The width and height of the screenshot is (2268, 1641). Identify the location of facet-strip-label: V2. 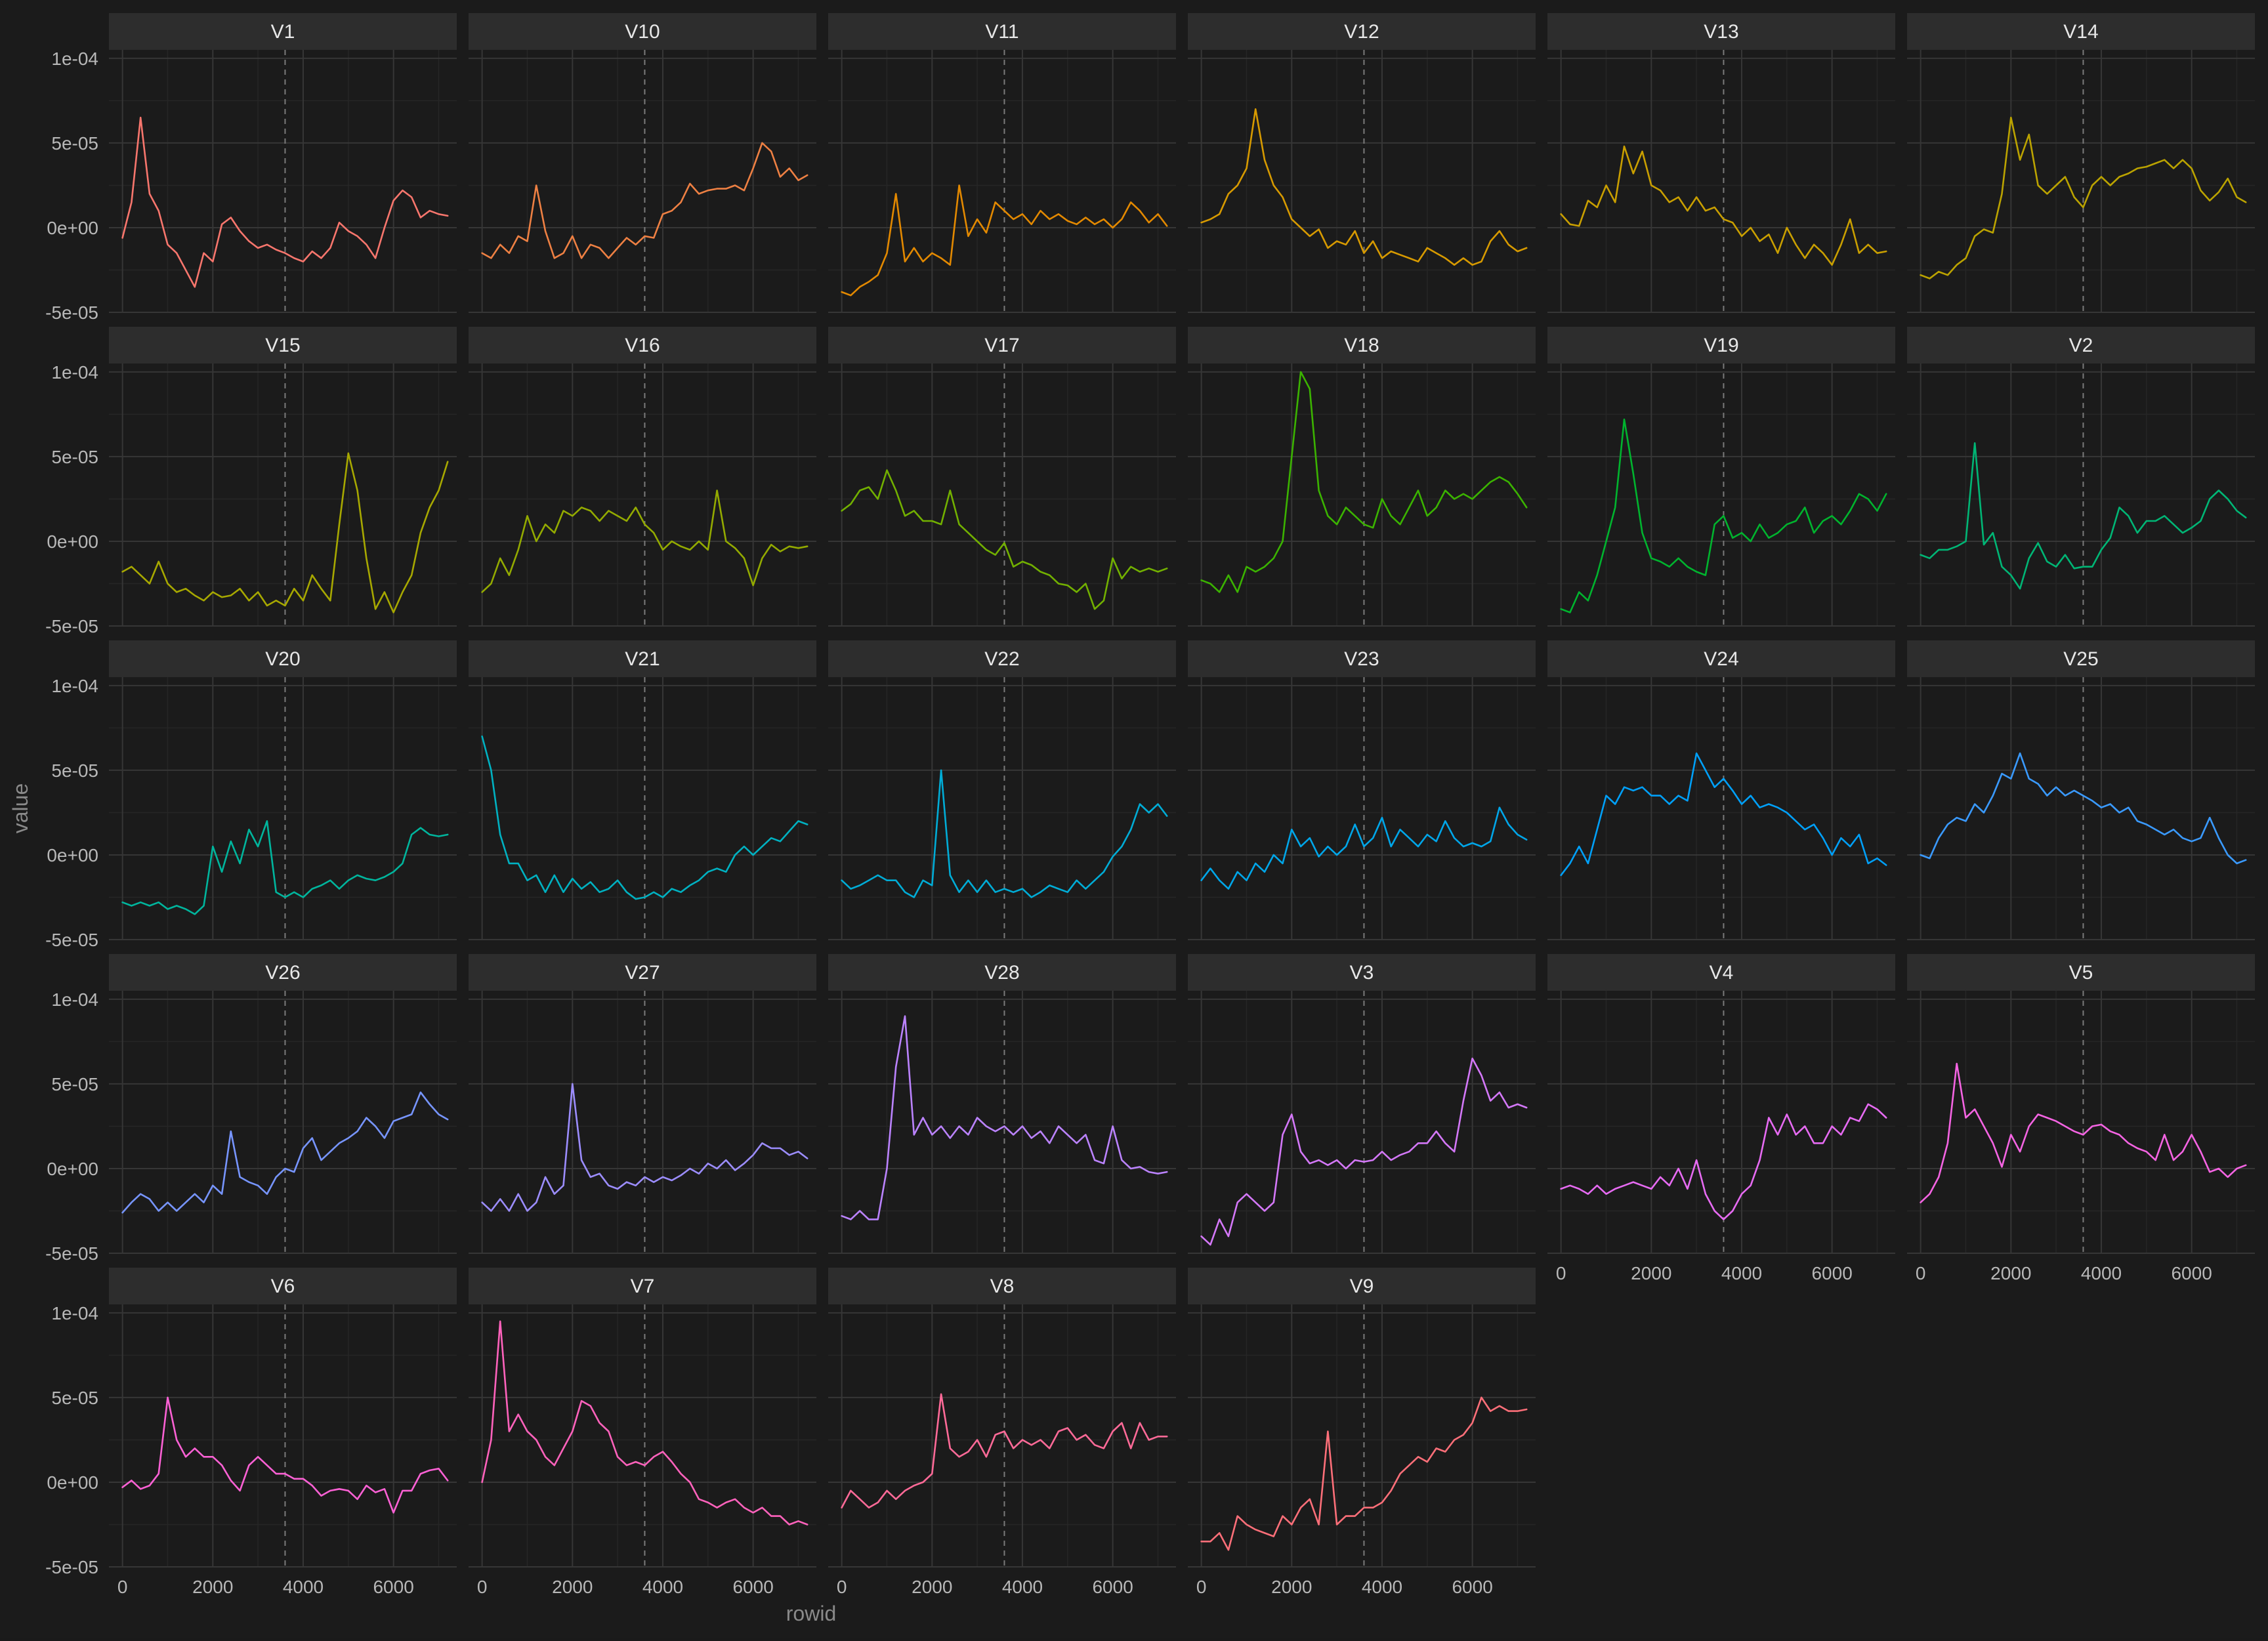
(2081, 345).